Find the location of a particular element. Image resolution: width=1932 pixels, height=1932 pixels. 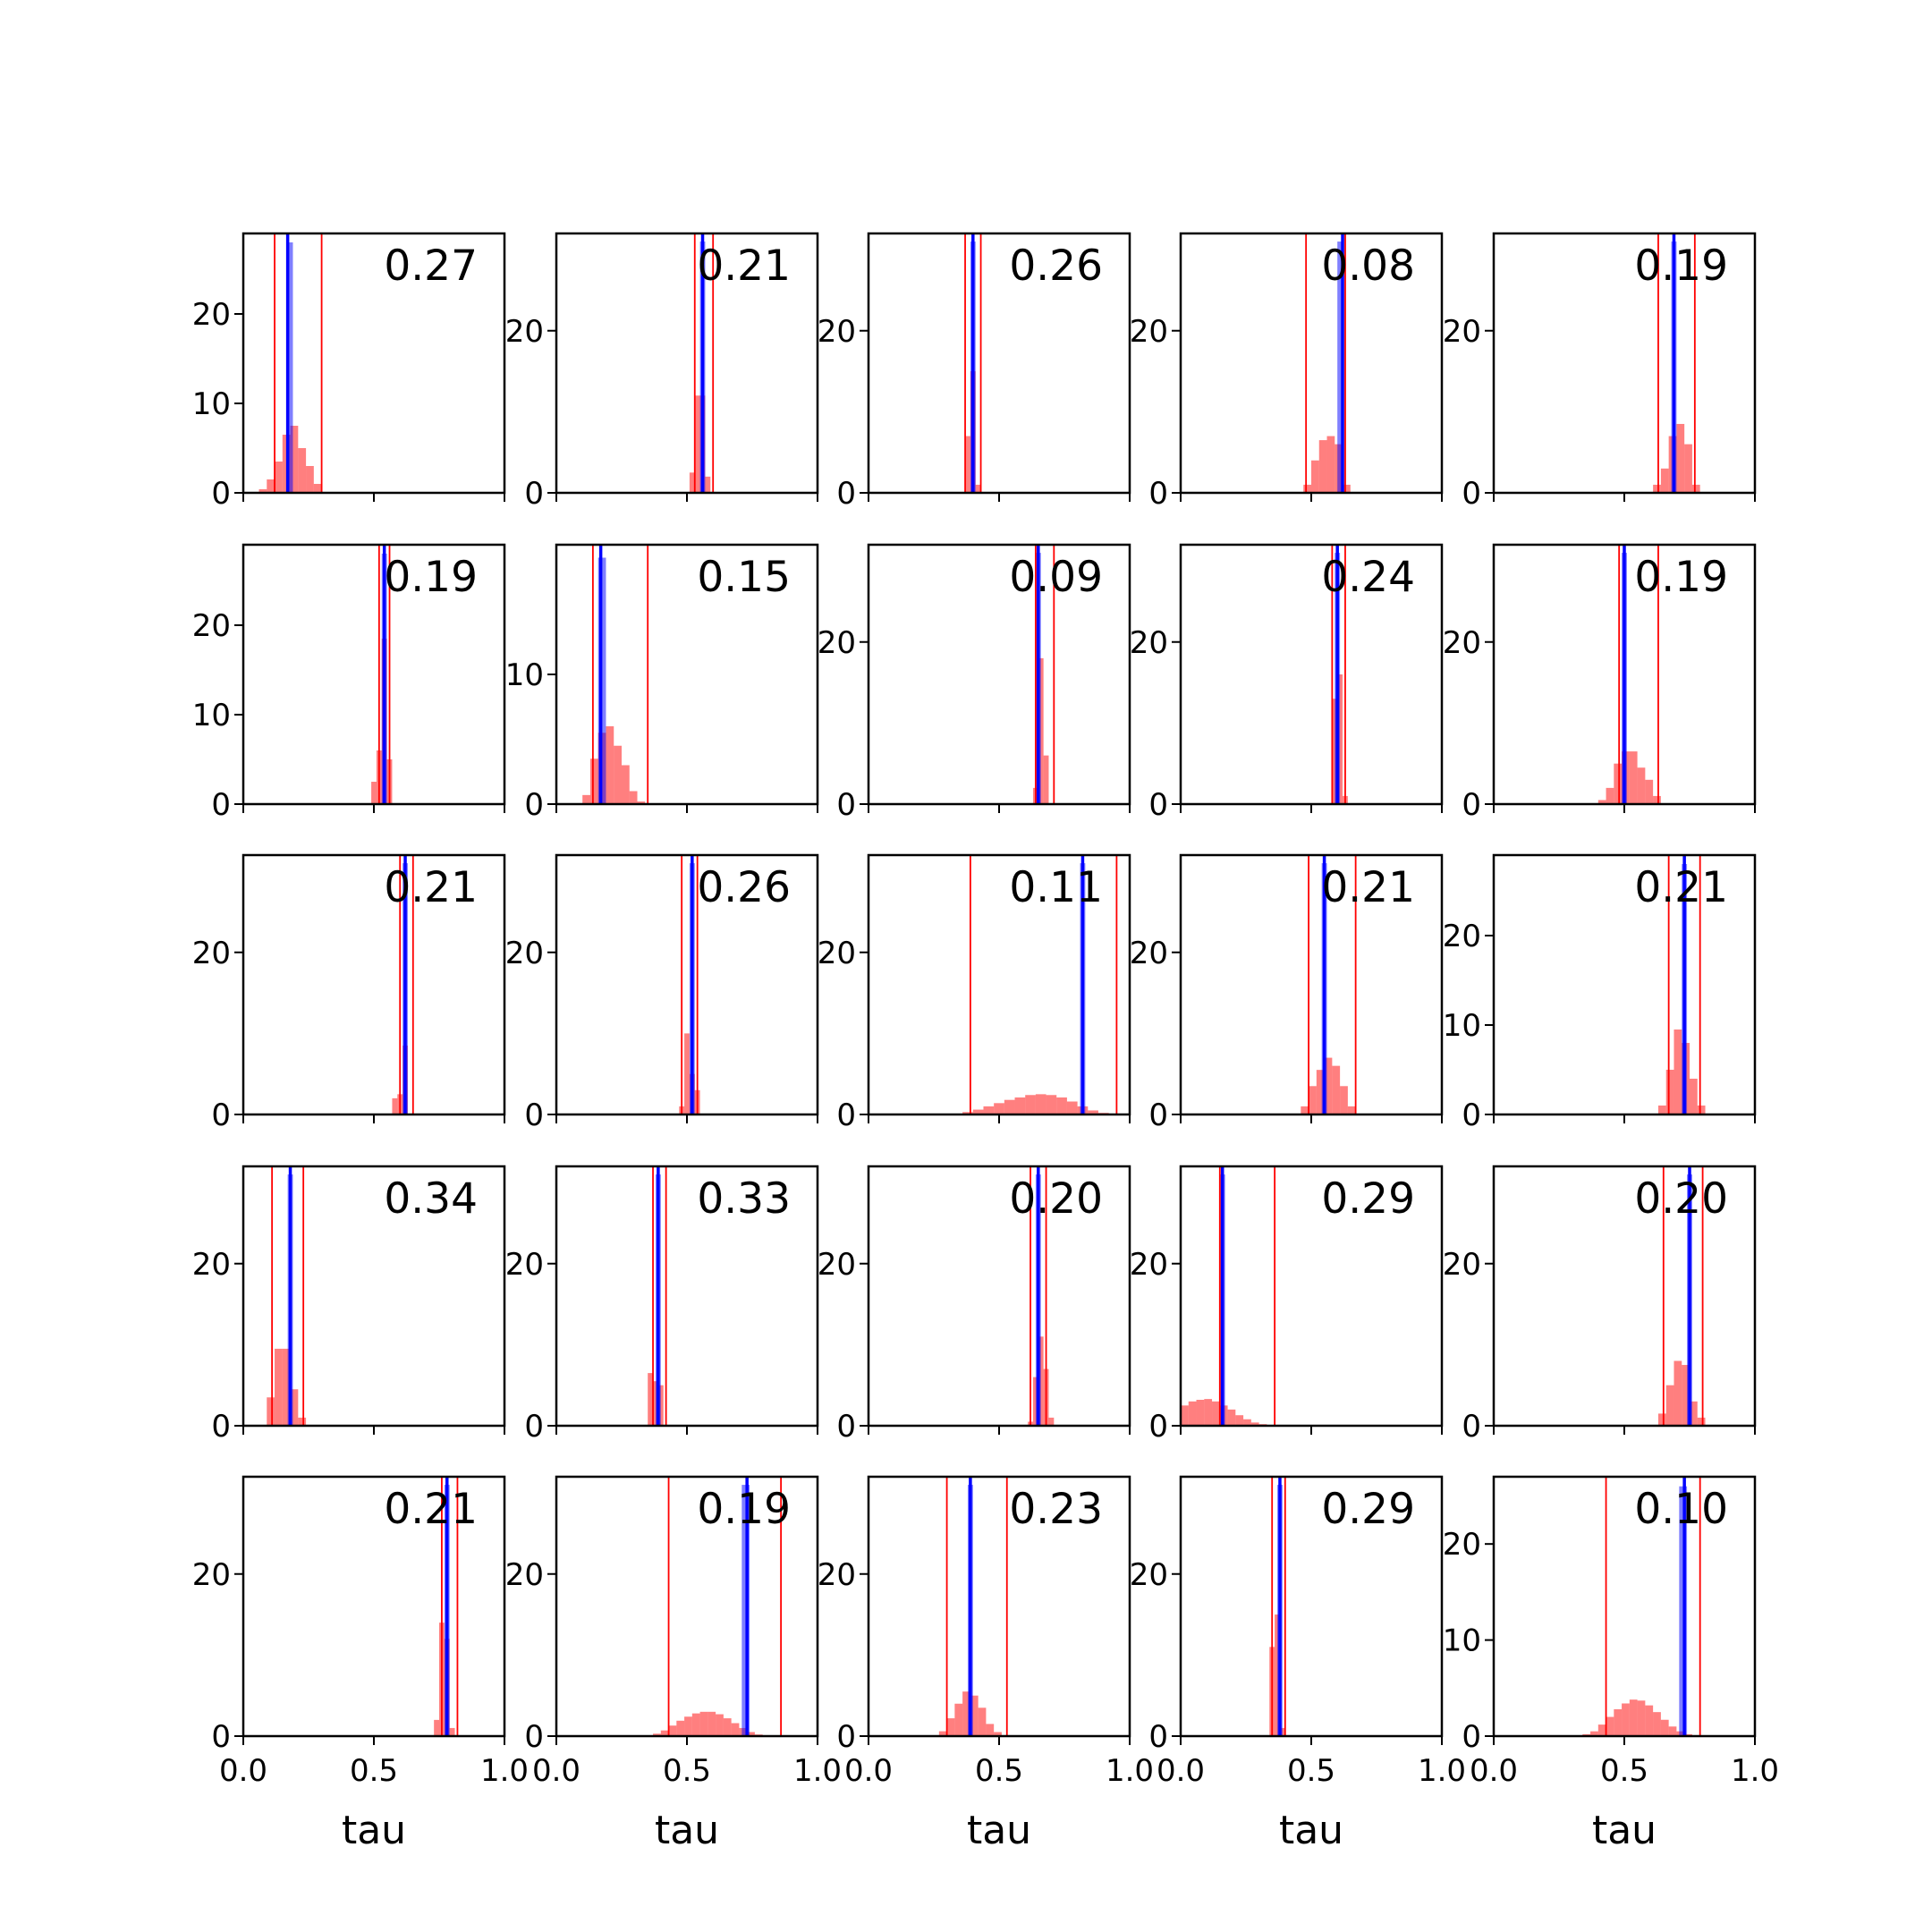

panel-3-4: 0 20 0.21 is located at coordinates (1287, 993).